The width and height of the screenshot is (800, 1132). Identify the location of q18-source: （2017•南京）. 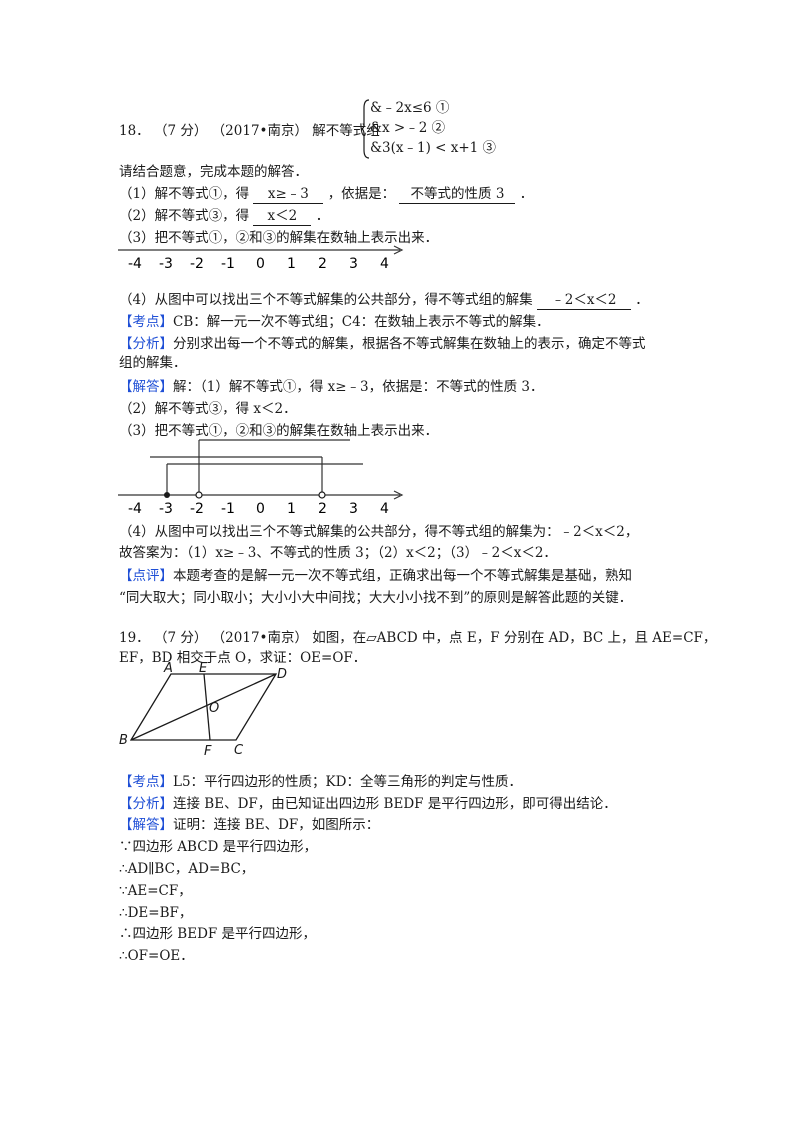
(259, 131).